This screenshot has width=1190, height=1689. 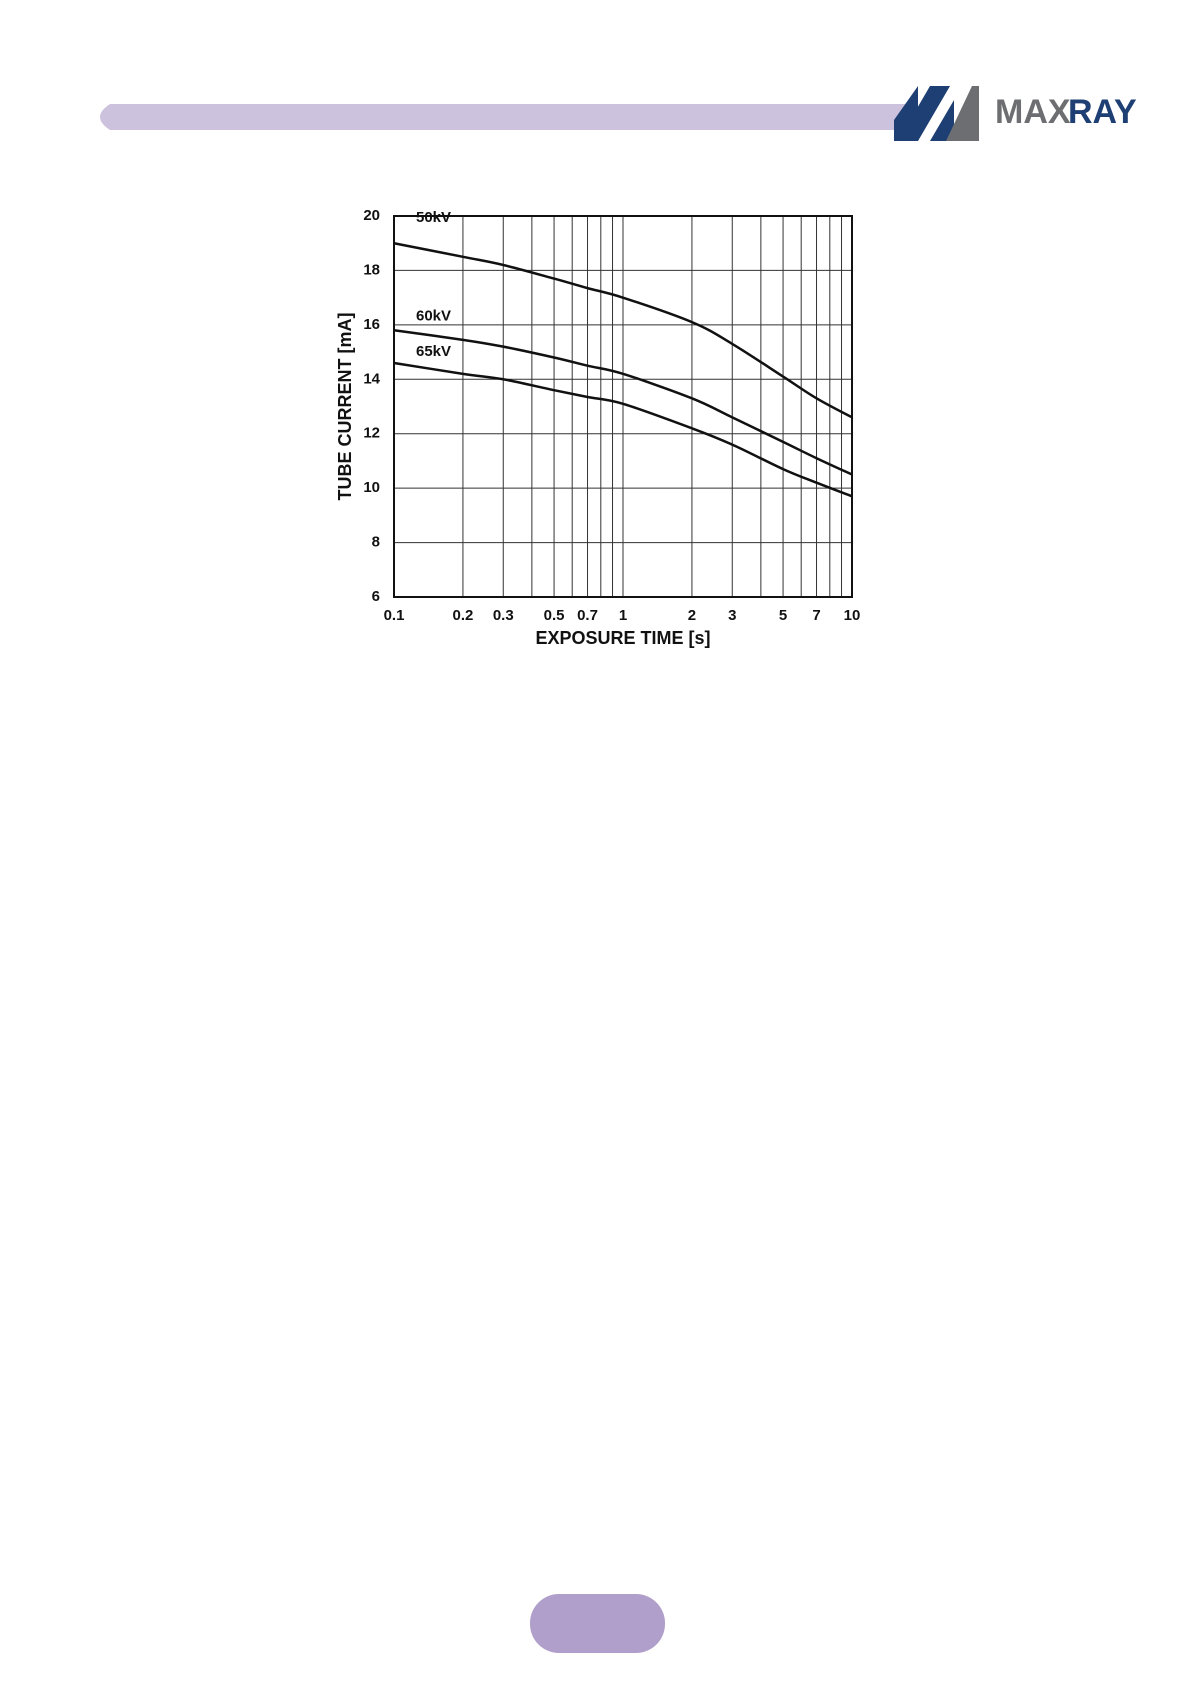 I want to click on x-axis-label: EXPOSURE TIME [s], so click(x=622, y=638).